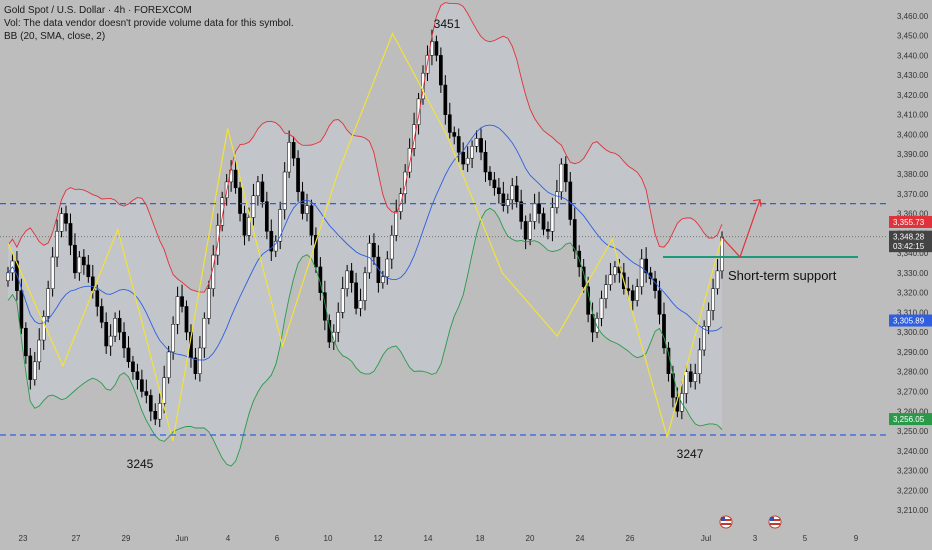  I want to click on time-tick-label: 20, so click(530, 538).